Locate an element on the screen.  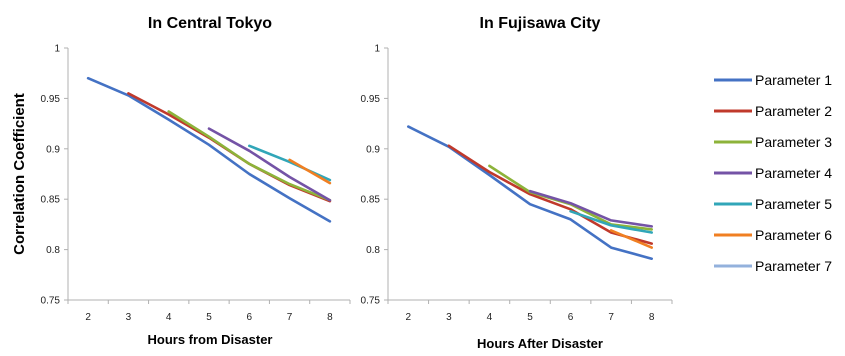
legend-item: Parameter 5 is located at coordinates (773, 204).